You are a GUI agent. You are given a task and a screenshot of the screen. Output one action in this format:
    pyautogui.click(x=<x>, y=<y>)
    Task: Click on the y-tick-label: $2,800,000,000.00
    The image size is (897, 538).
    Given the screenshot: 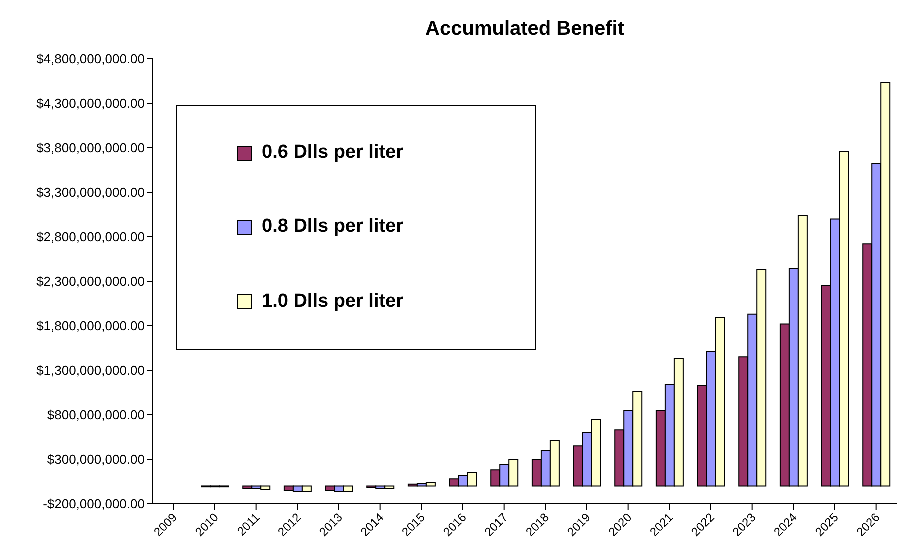 What is the action you would take?
    pyautogui.click(x=90, y=237)
    